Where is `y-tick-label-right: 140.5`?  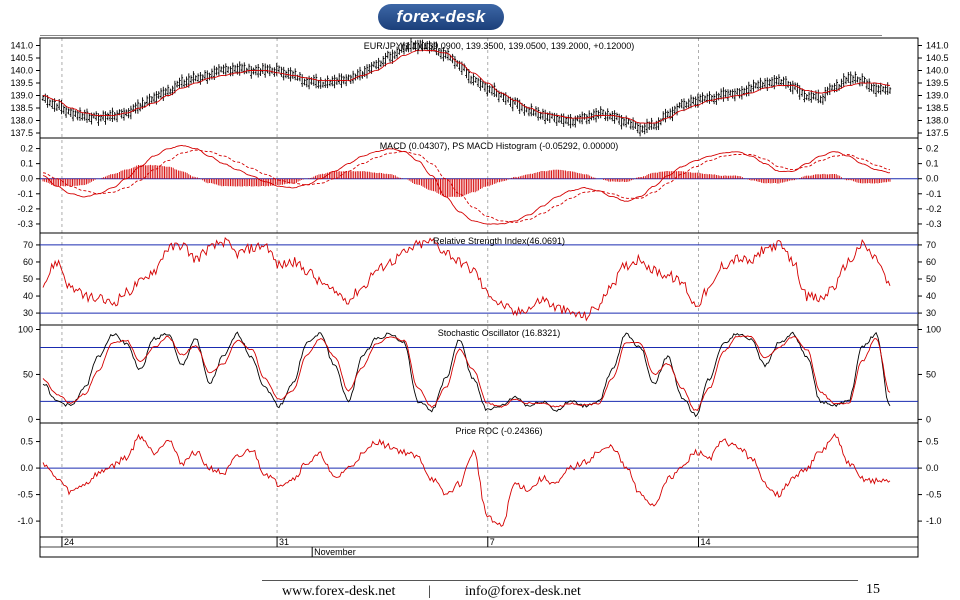
y-tick-label-right: 140.5 is located at coordinates (937, 58).